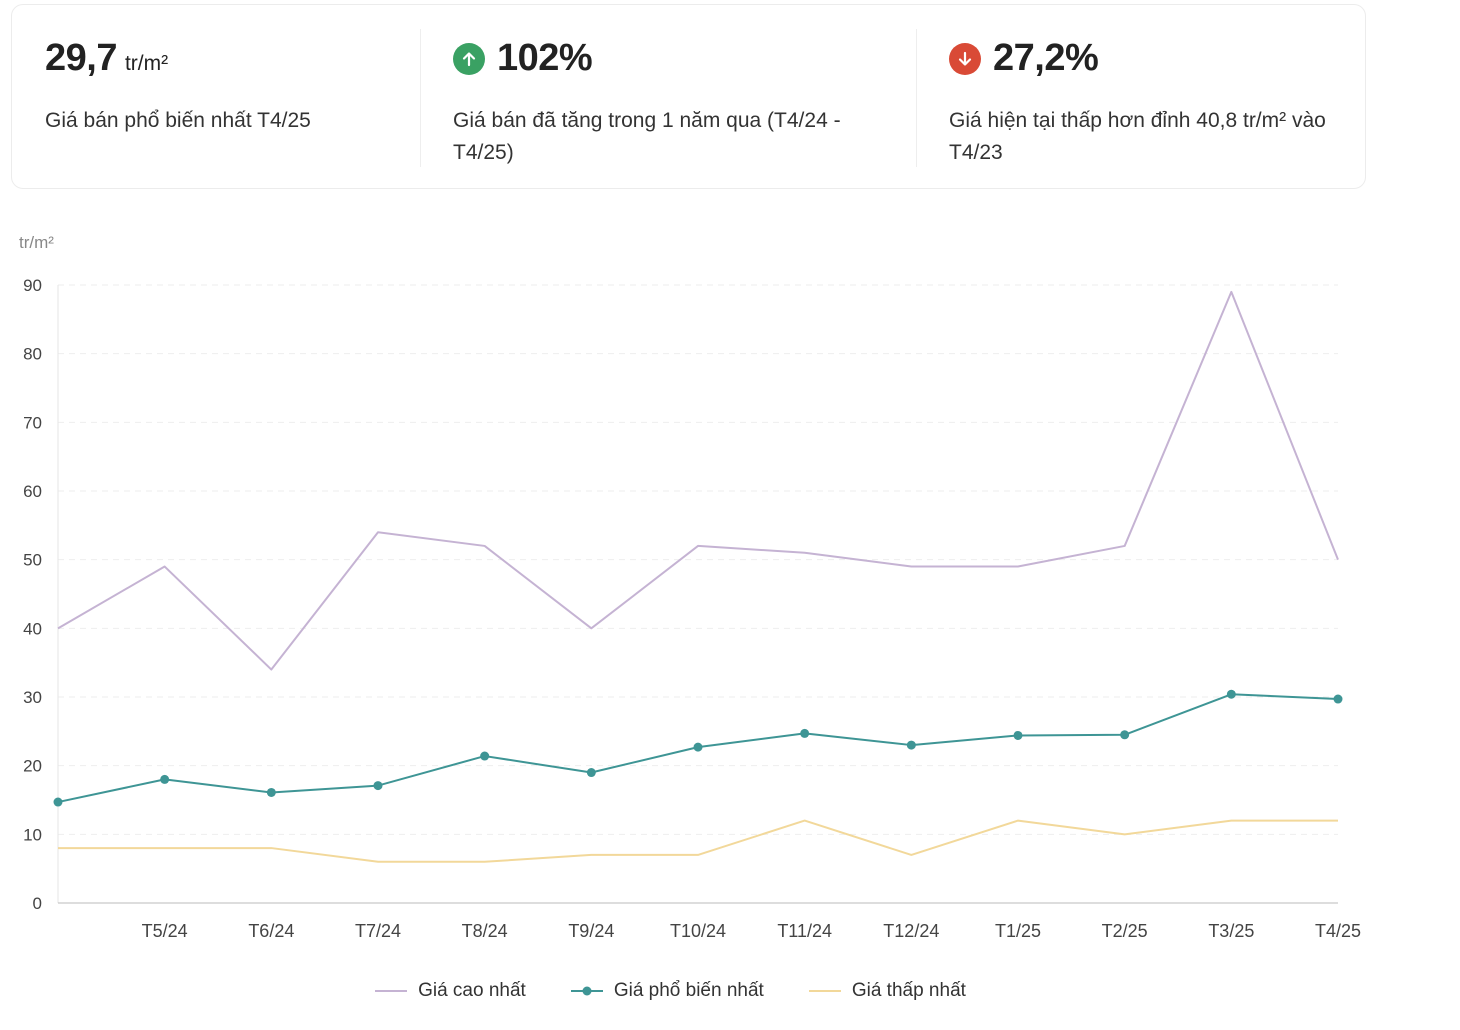 Image resolution: width=1460 pixels, height=1030 pixels. What do you see at coordinates (32, 354) in the screenshot?
I see `y-tick-label: 80` at bounding box center [32, 354].